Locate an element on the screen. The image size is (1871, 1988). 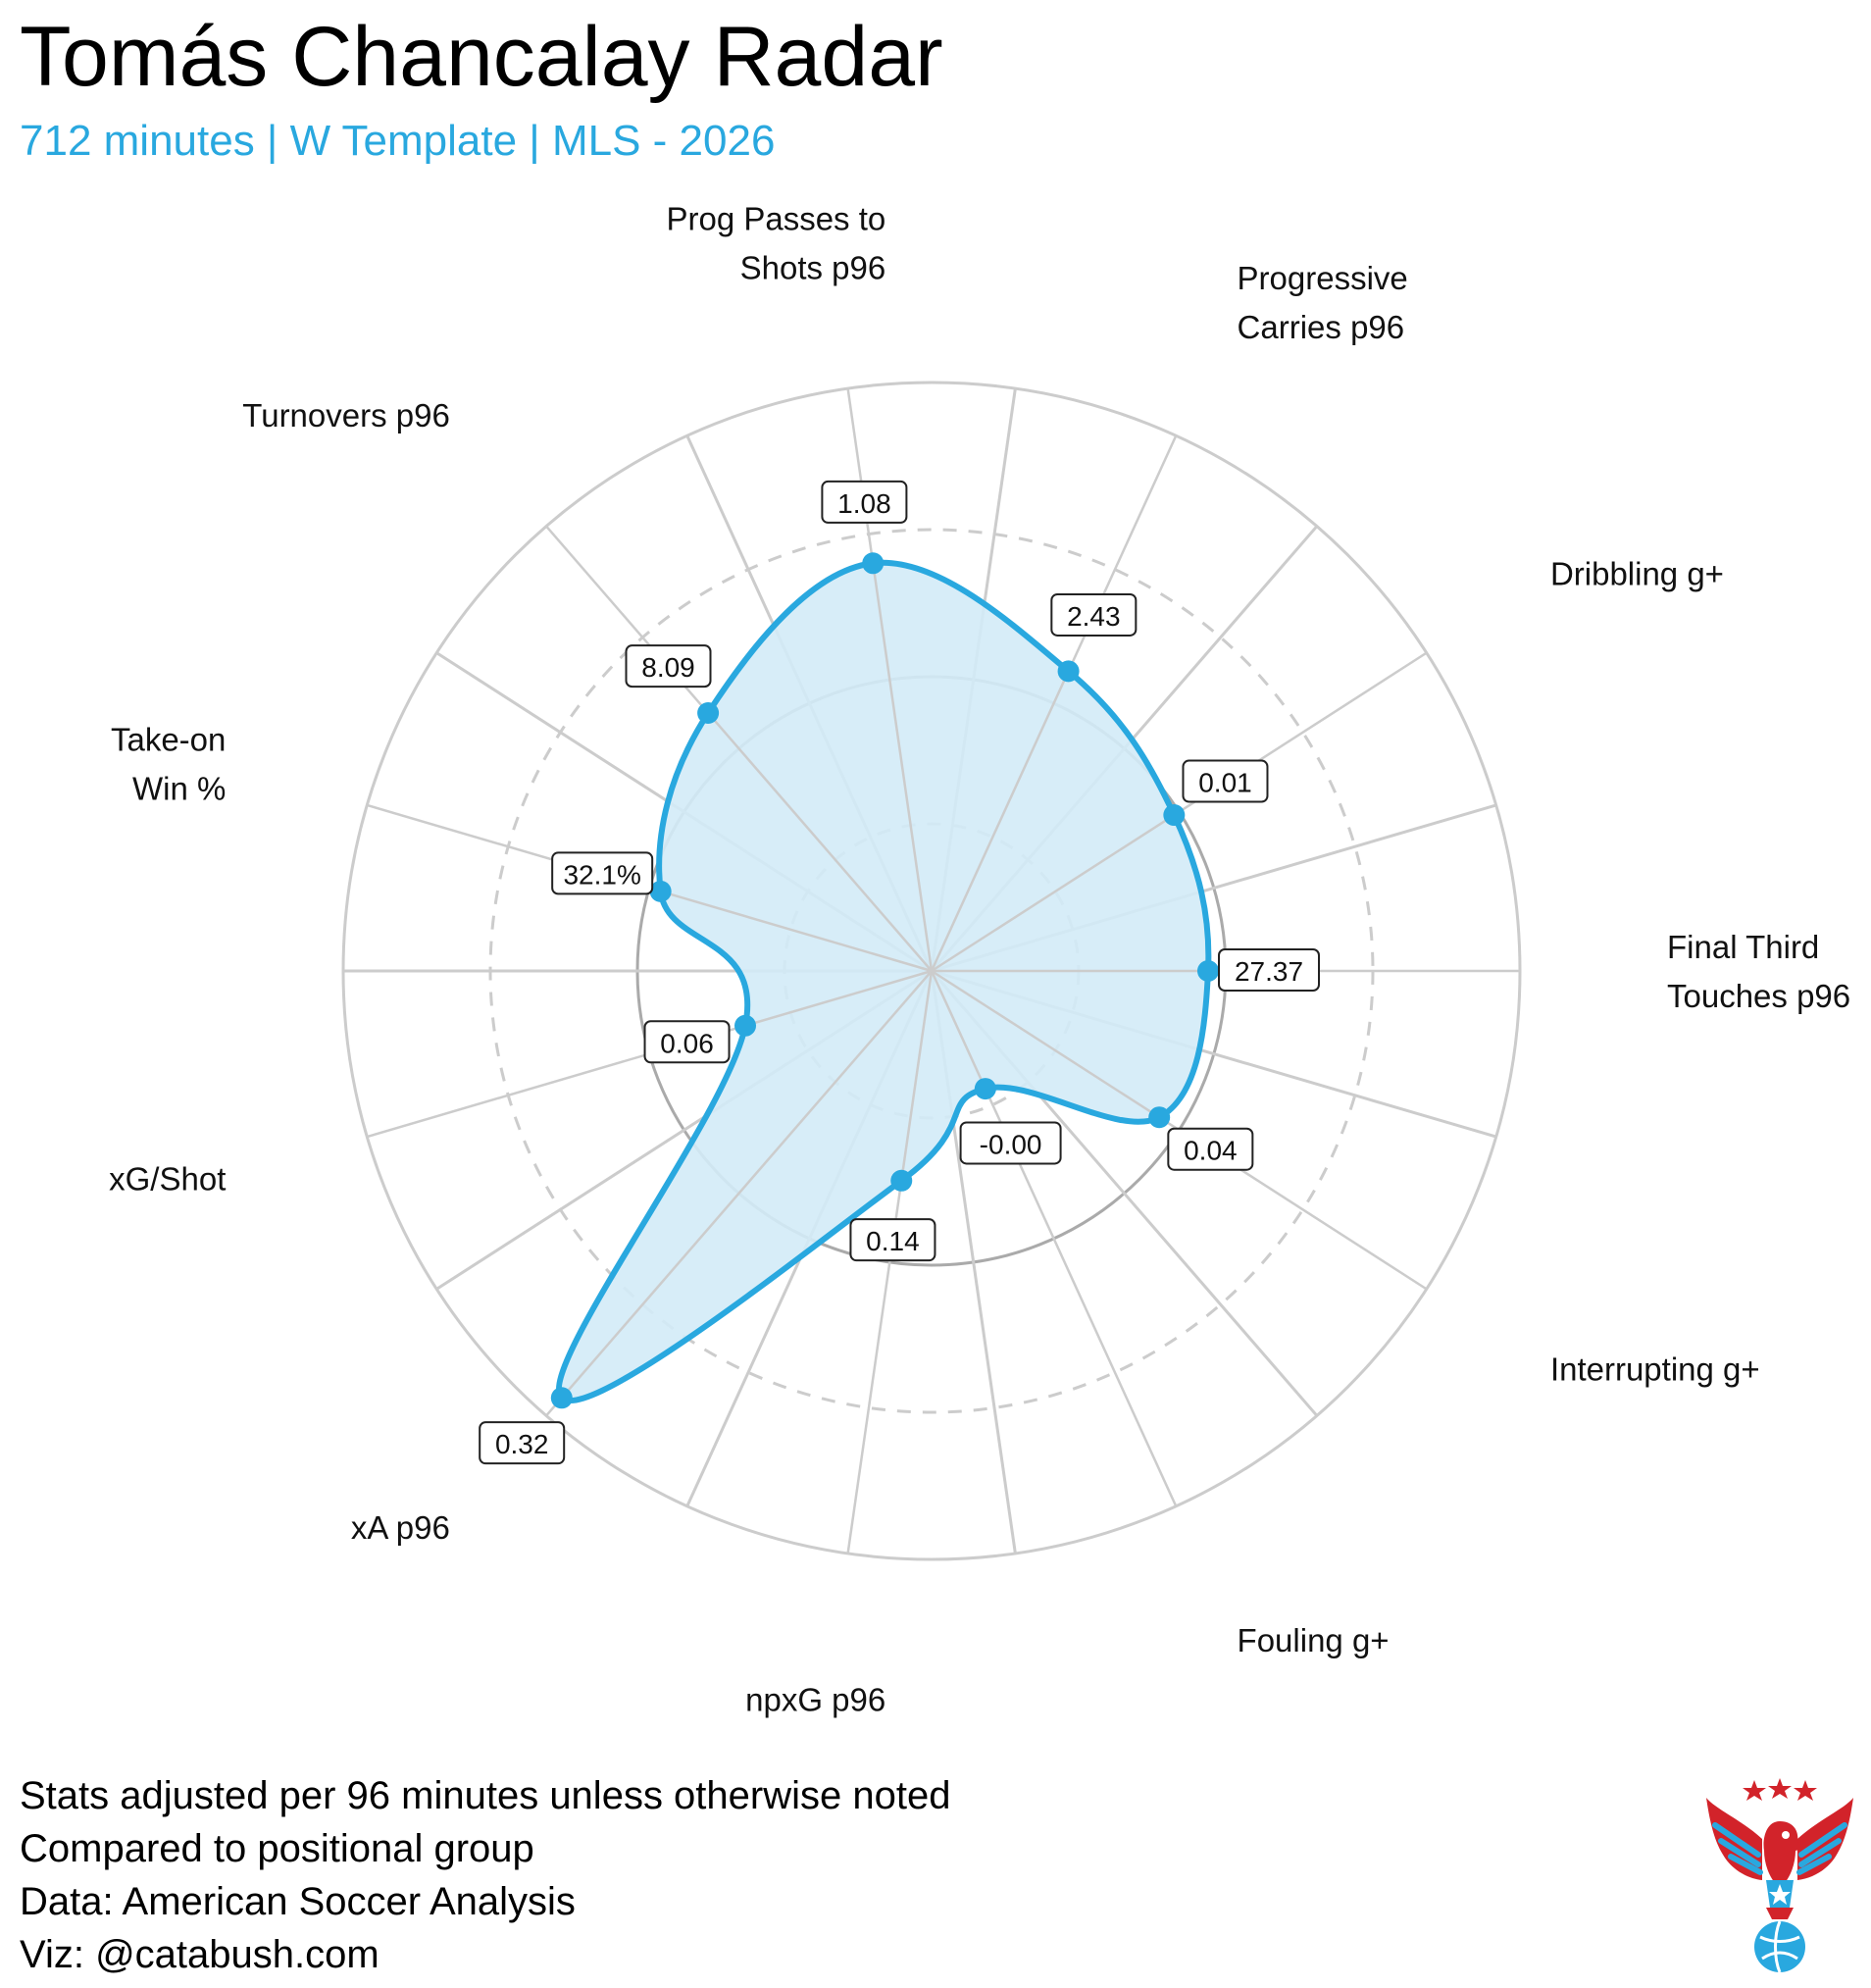
axis-label: Dribbling g+ is located at coordinates (1637, 574).